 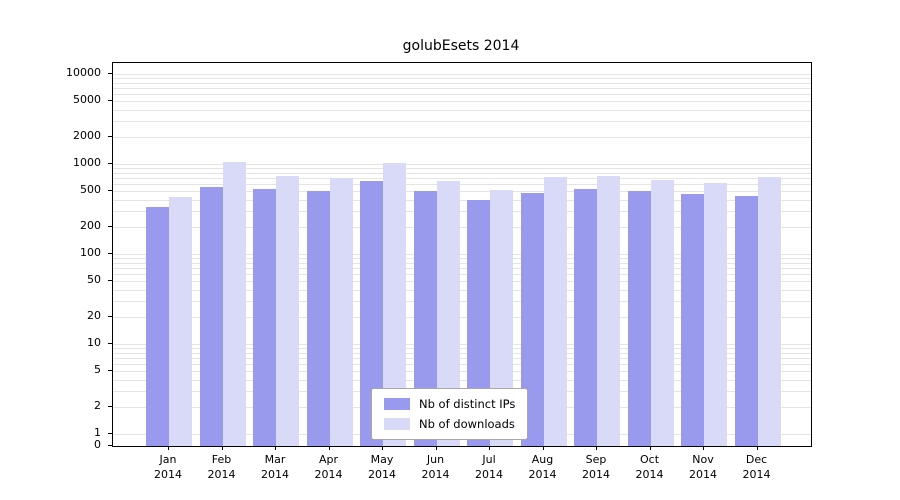 What do you see at coordinates (328, 459) in the screenshot?
I see `x-label-month: Apr` at bounding box center [328, 459].